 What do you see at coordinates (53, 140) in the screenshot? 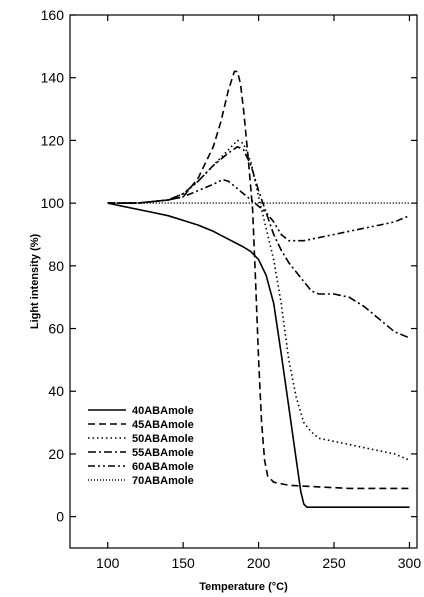
I see `y-tick-label: 120` at bounding box center [53, 140].